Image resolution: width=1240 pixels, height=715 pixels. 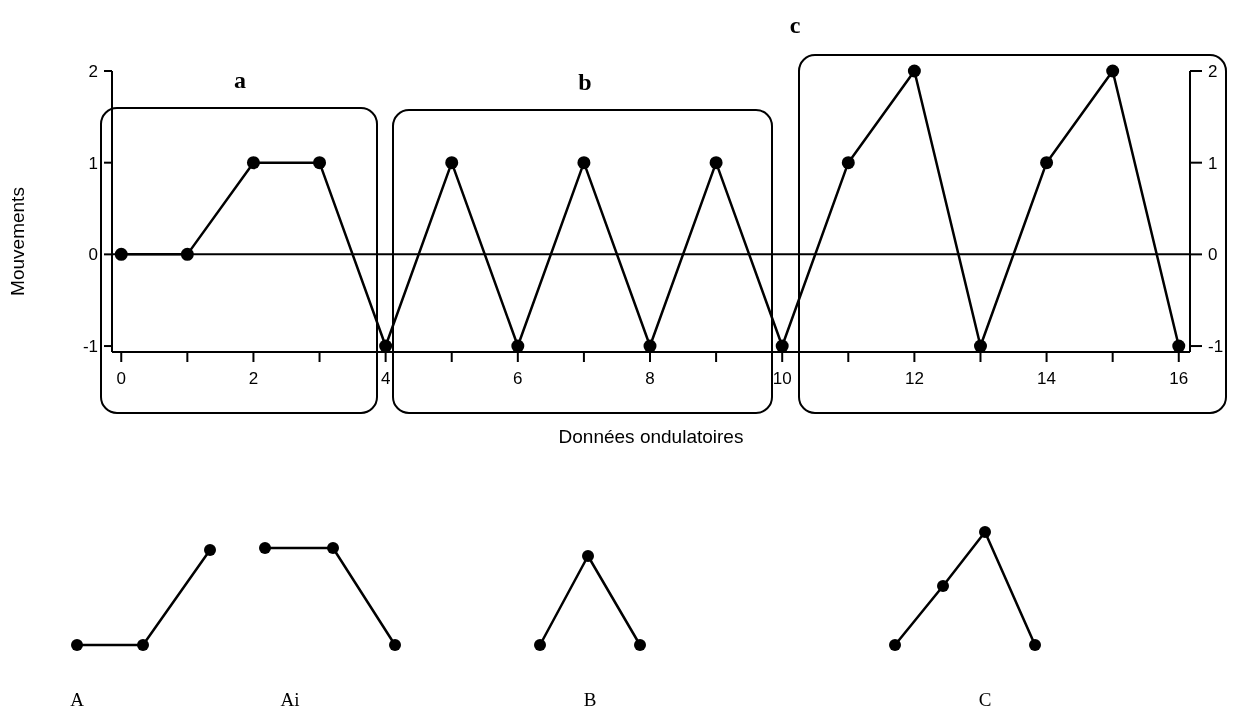 I want to click on x-tick-label: 4, so click(x=385, y=378).